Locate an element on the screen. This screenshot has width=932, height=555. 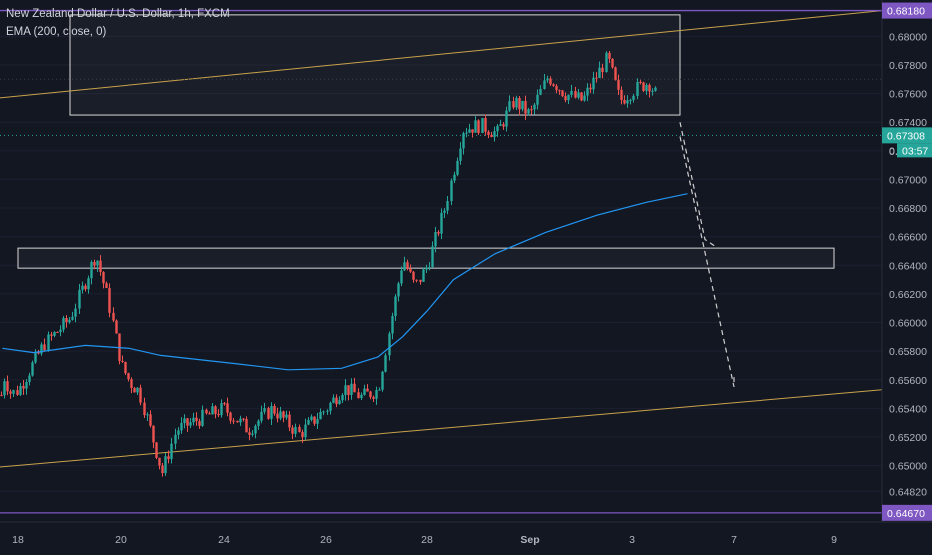
price-tick-label: 0.65000 is located at coordinates (908, 467).